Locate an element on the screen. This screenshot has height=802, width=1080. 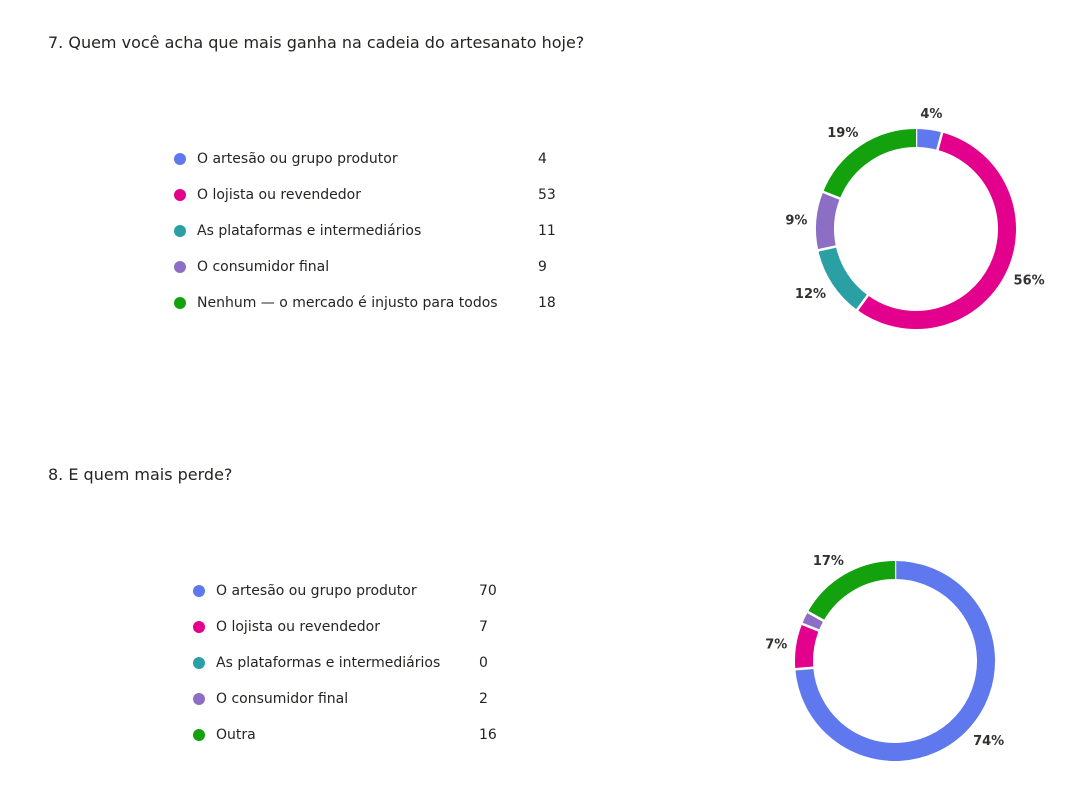
slice-percent-label: 19% is located at coordinates (842, 133).